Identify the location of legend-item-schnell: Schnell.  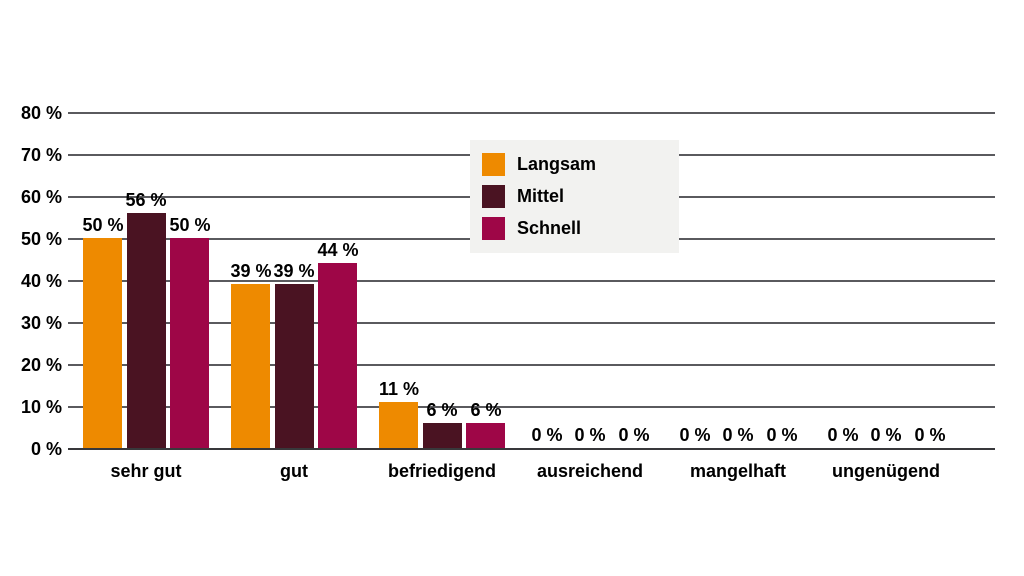
(574, 228).